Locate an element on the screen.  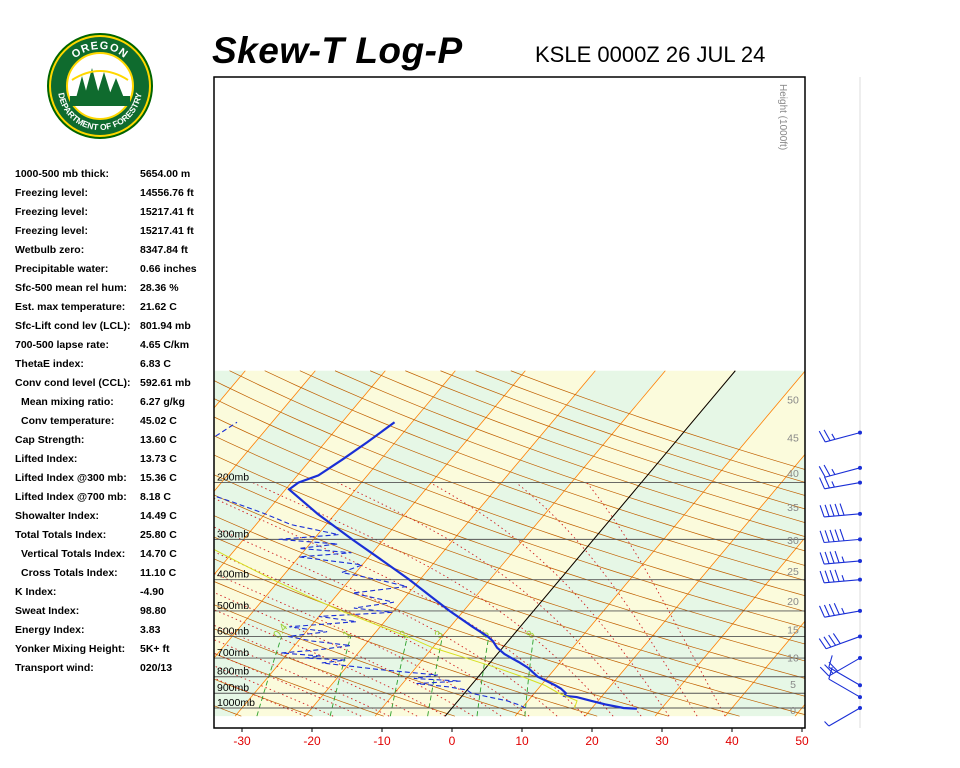
height-tick-label: 20 is located at coordinates (793, 602).